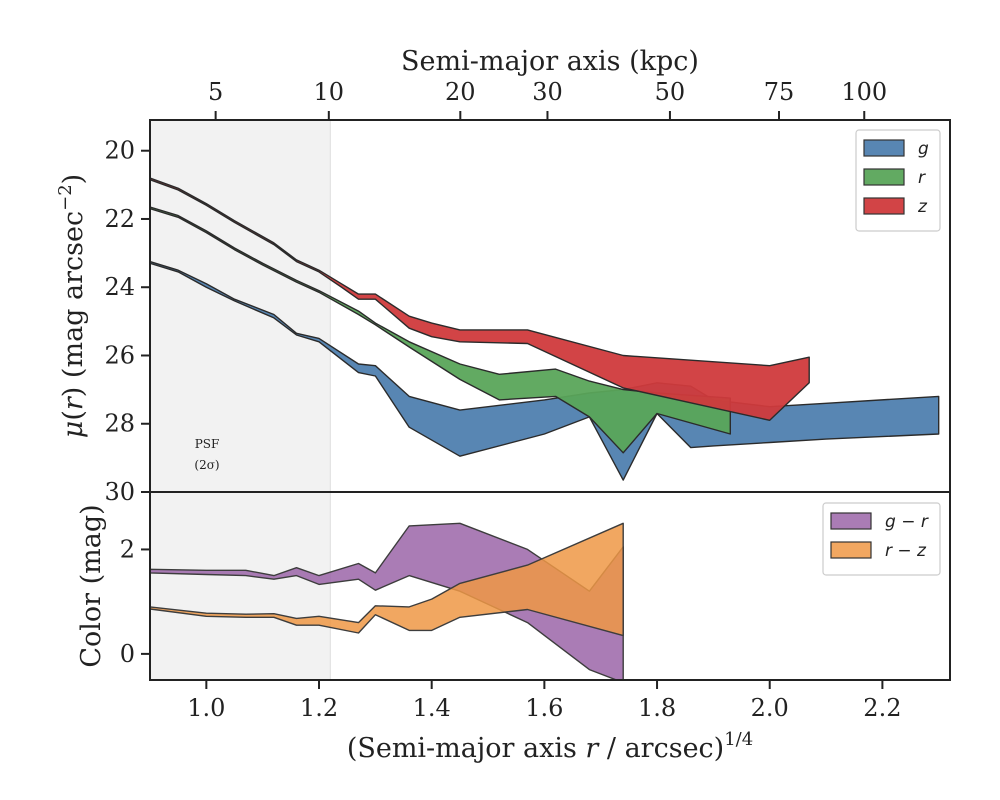  Describe the element at coordinates (135, 601) in the screenshot. I see `bottom-y-axis: 02` at that location.